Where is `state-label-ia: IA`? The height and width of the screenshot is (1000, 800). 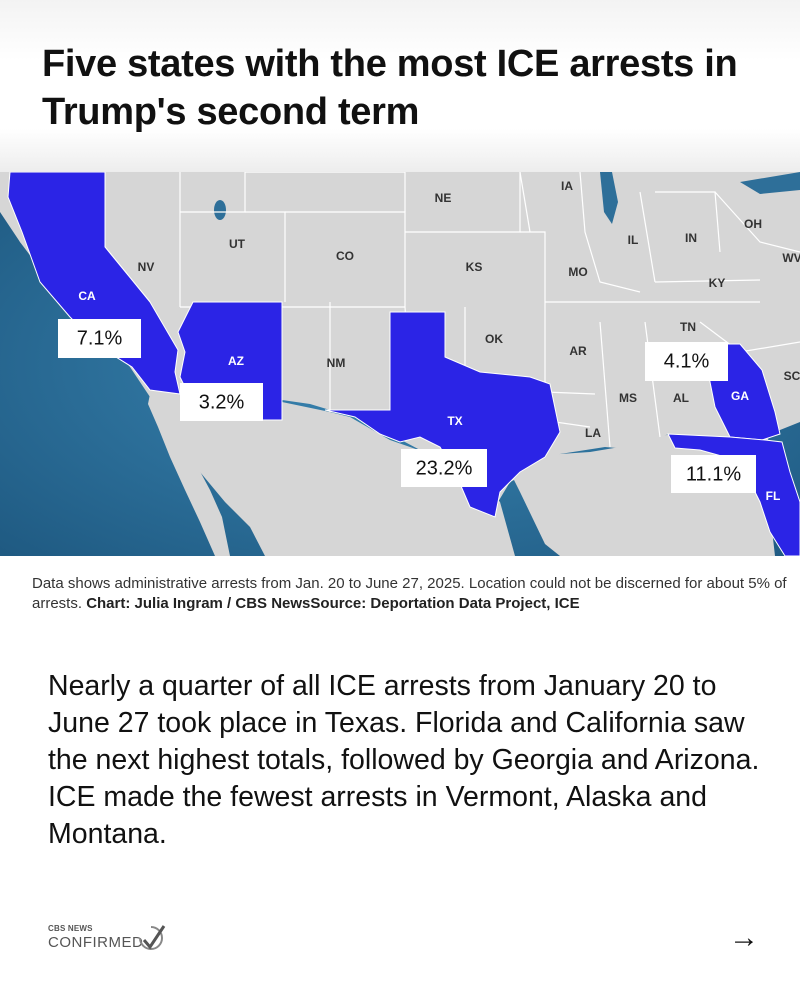 state-label-ia: IA is located at coordinates (567, 186).